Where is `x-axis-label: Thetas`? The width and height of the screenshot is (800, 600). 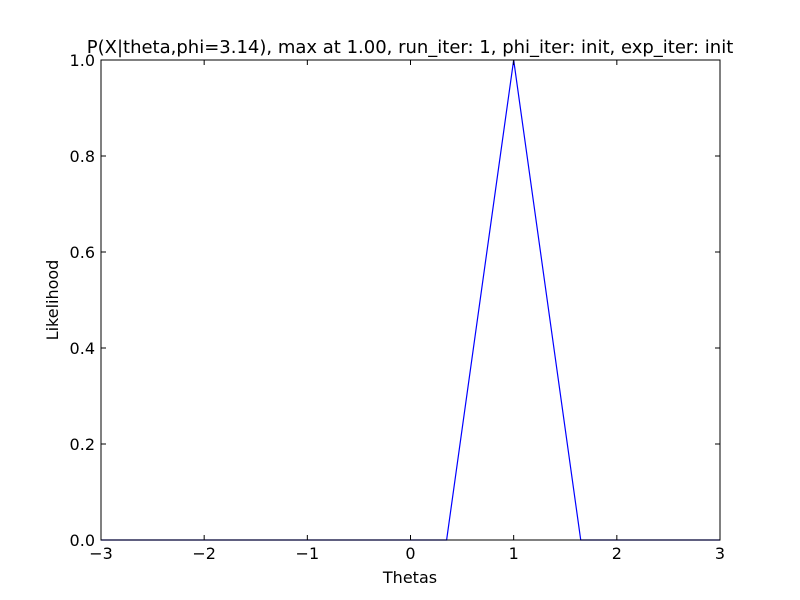 x-axis-label: Thetas is located at coordinates (409, 577).